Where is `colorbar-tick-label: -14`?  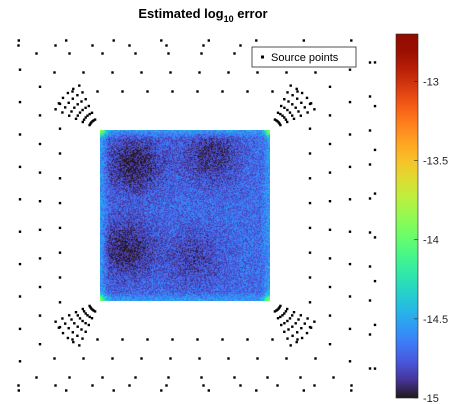 colorbar-tick-label: -14 is located at coordinates (431, 241).